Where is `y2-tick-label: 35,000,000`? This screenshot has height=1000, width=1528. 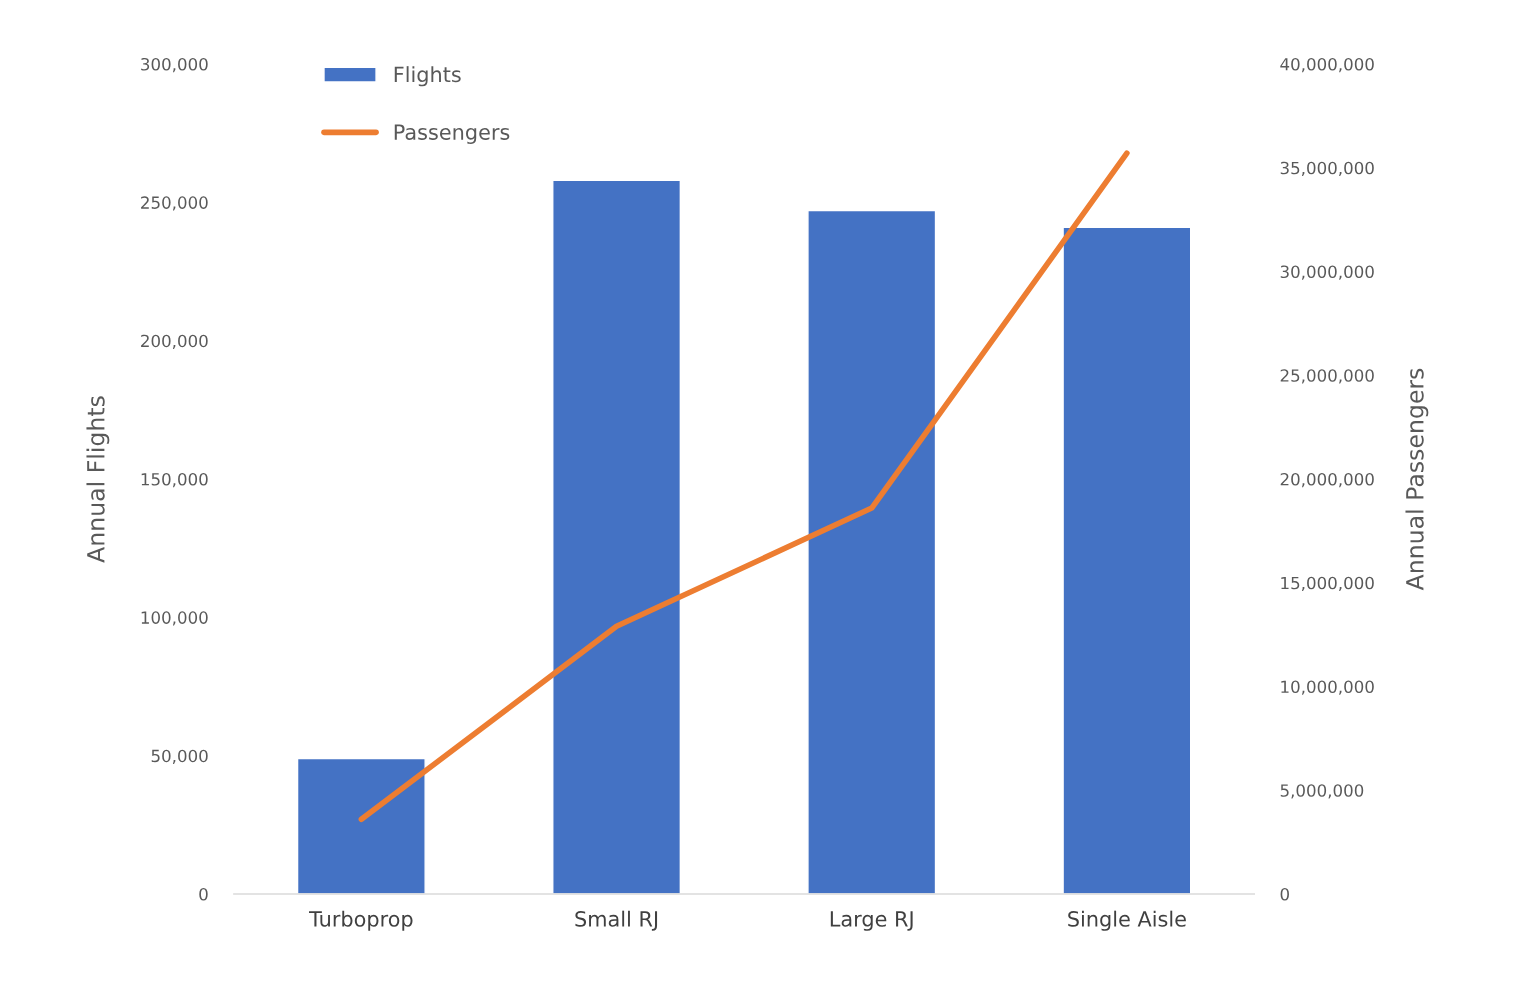
y2-tick-label: 35,000,000 is located at coordinates (1327, 169).